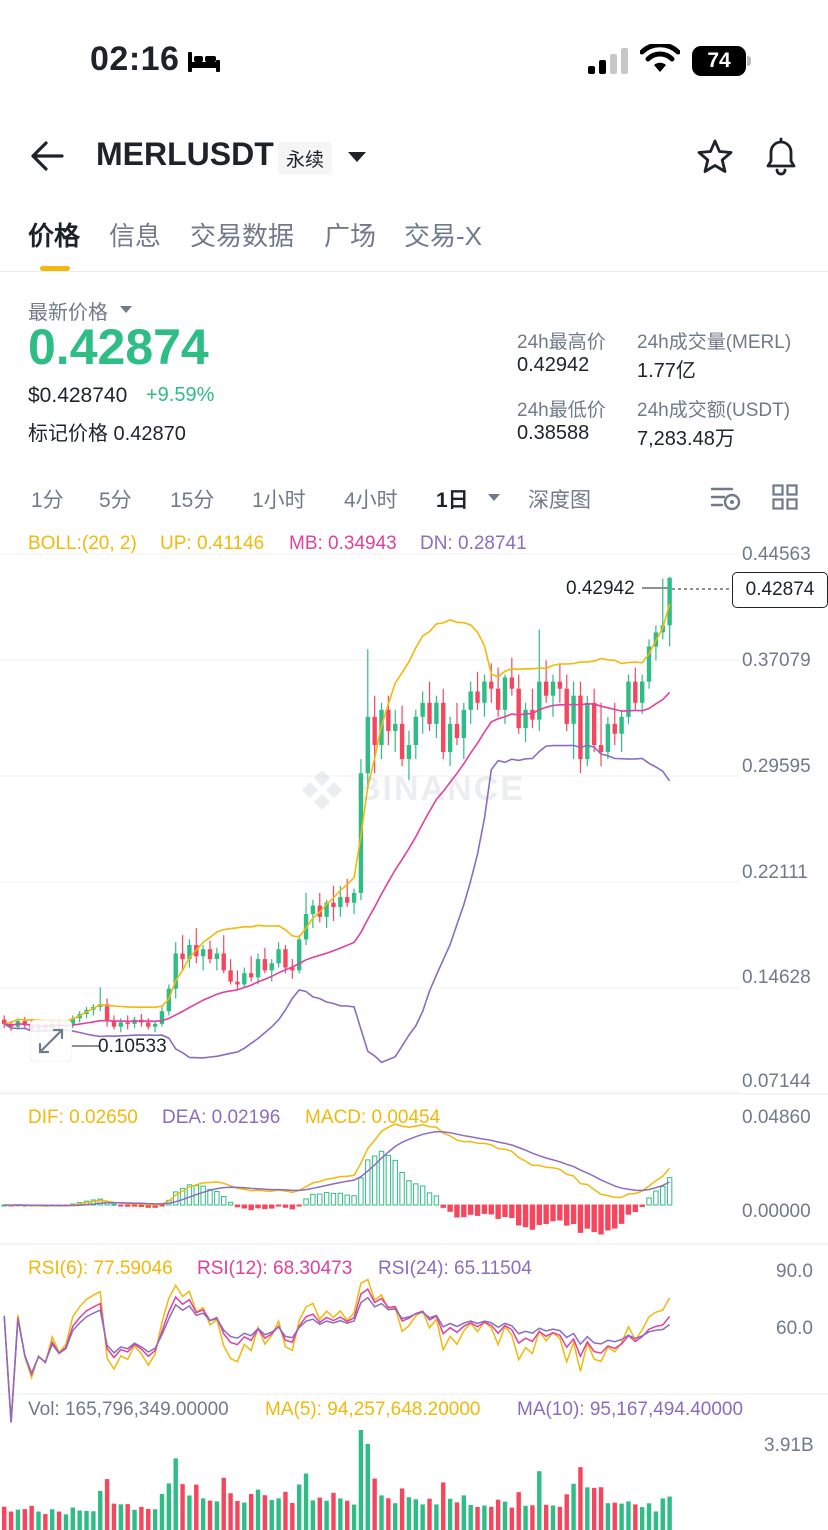 Image resolution: width=828 pixels, height=1530 pixels. I want to click on more-intervals-dropdown-icon, so click(494, 497).